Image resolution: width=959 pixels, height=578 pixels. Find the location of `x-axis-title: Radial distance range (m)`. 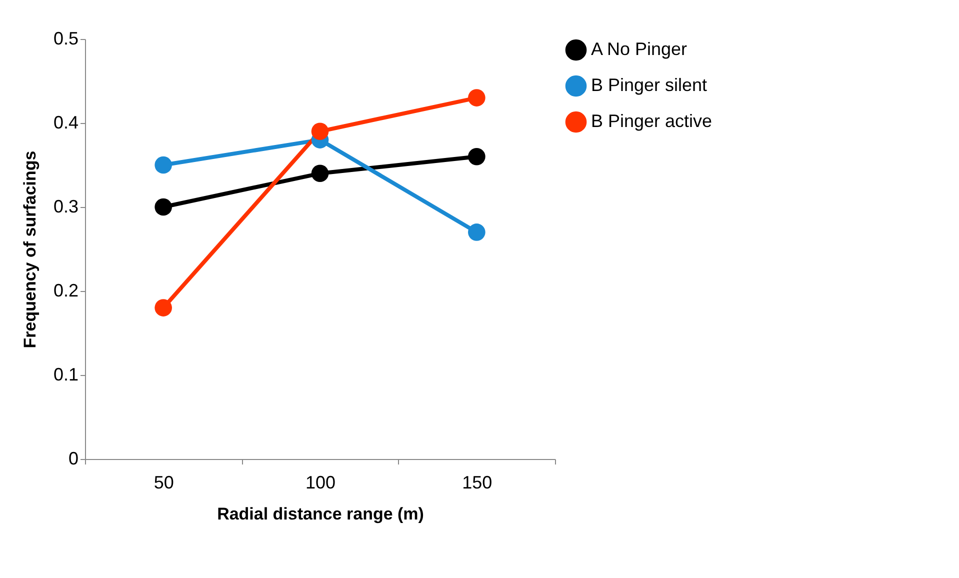

x-axis-title: Radial distance range (m) is located at coordinates (320, 514).